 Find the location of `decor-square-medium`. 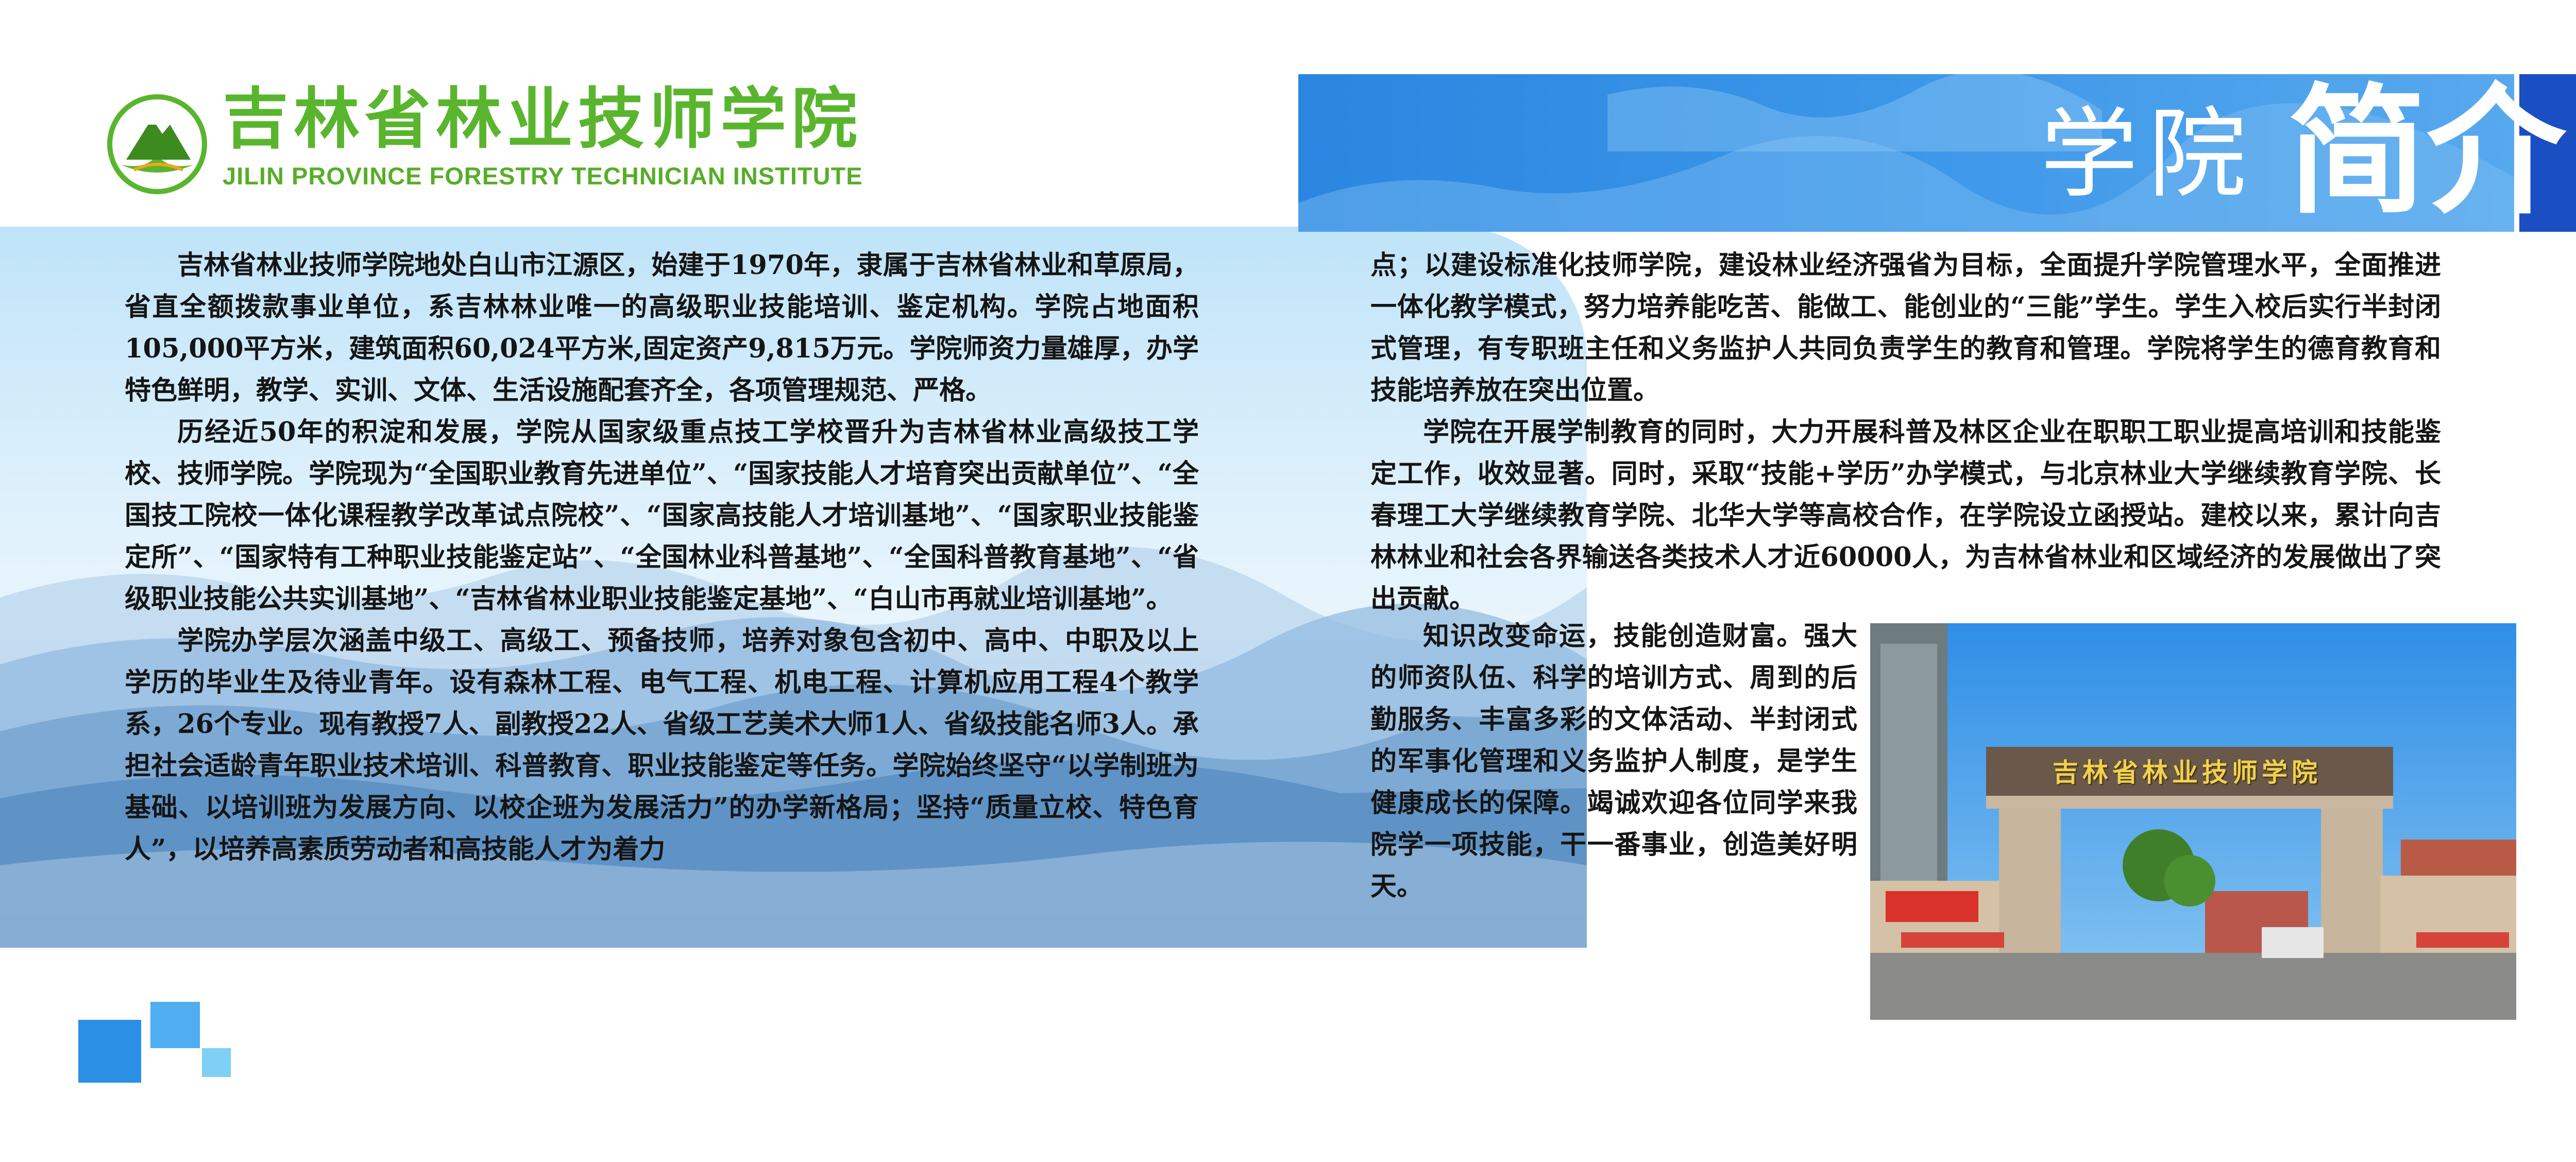

decor-square-medium is located at coordinates (175, 1025).